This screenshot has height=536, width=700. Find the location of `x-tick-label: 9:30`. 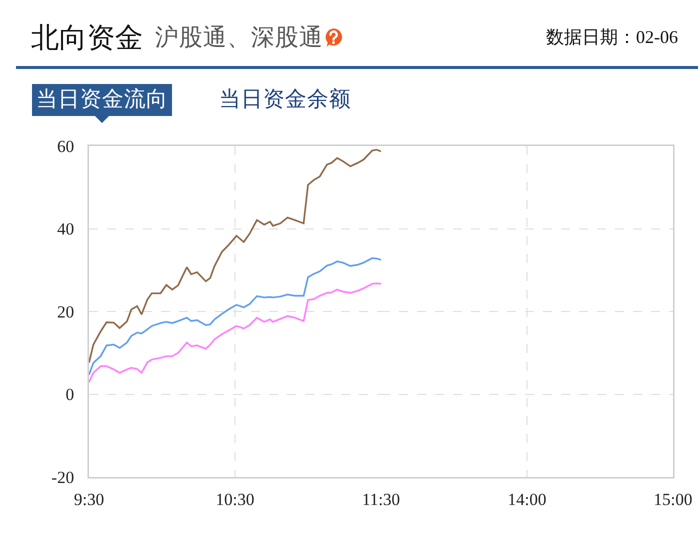

x-tick-label: 9:30 is located at coordinates (89, 499).